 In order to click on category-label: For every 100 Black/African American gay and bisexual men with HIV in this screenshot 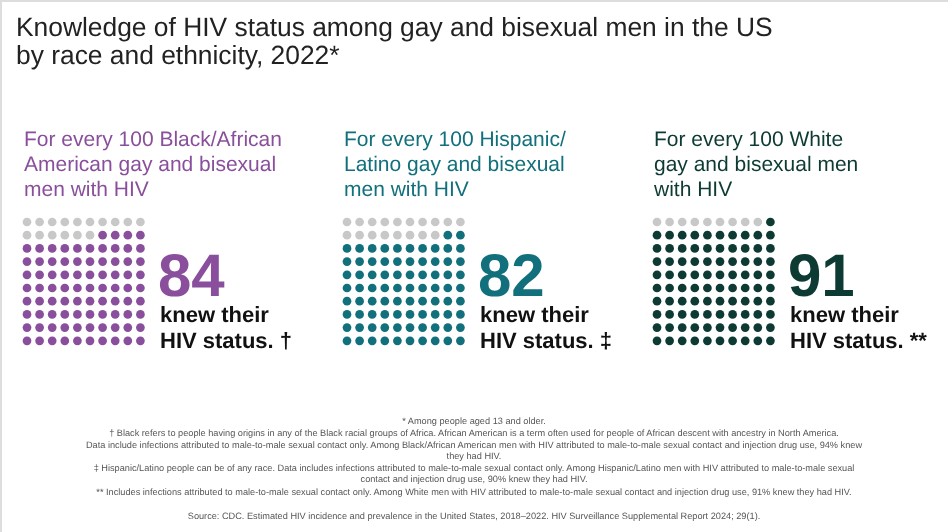, I will do `click(153, 165)`.